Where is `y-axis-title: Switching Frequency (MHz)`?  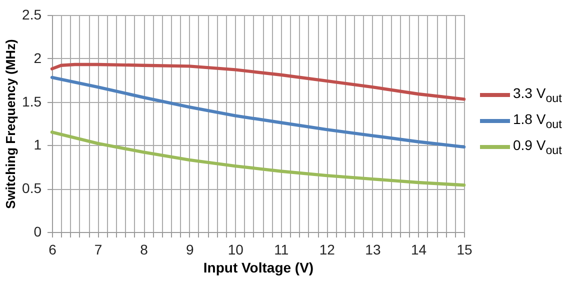
y-axis-title: Switching Frequency (MHz) is located at coordinates (10, 124).